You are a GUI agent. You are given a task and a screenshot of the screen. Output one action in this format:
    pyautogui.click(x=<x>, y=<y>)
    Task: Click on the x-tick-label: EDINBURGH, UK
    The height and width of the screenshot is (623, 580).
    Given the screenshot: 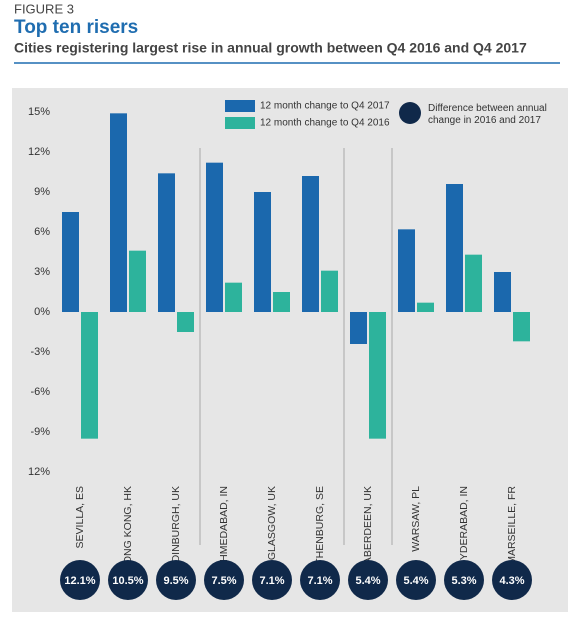 What is the action you would take?
    pyautogui.click(x=176, y=527)
    